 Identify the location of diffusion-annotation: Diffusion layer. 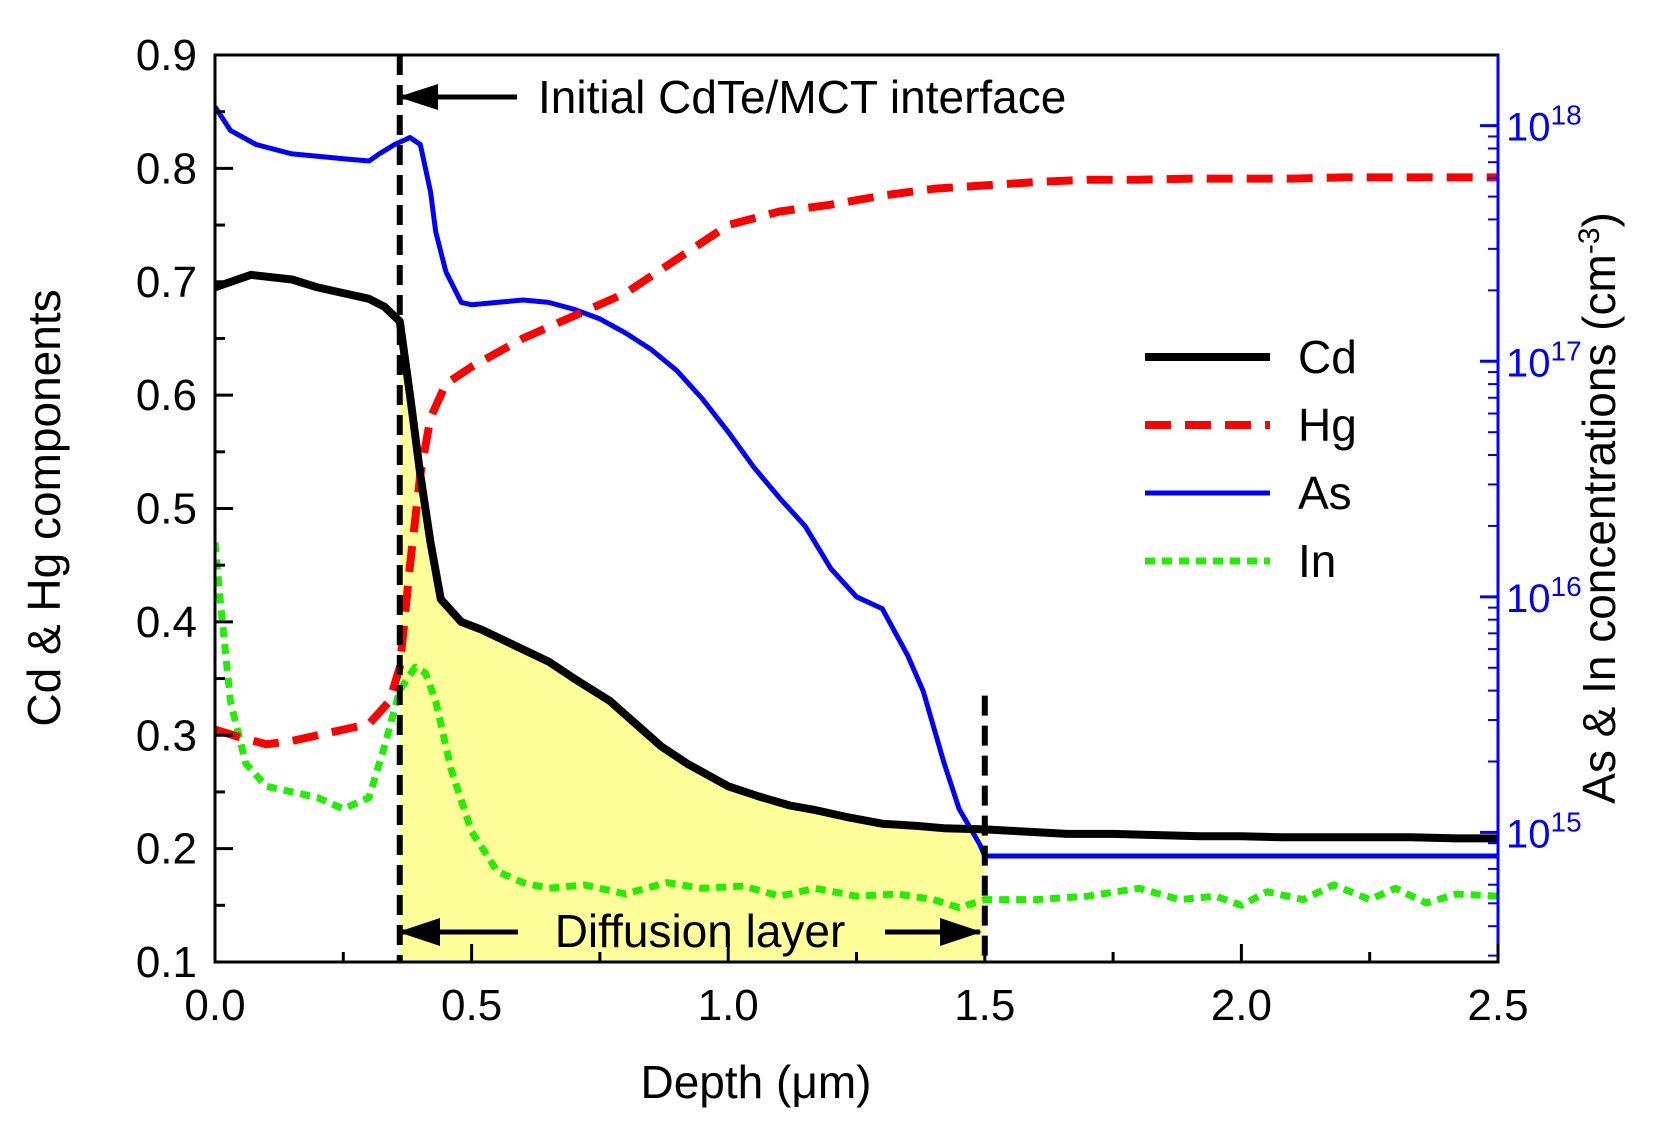
(690, 931).